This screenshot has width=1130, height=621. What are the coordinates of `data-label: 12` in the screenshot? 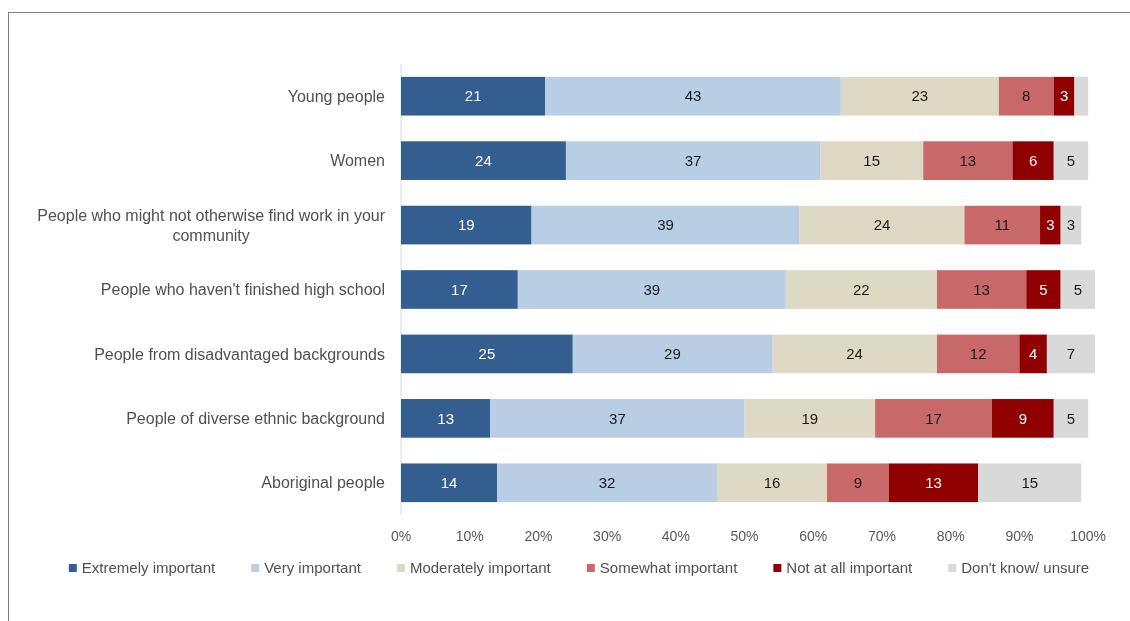 It's located at (978, 354).